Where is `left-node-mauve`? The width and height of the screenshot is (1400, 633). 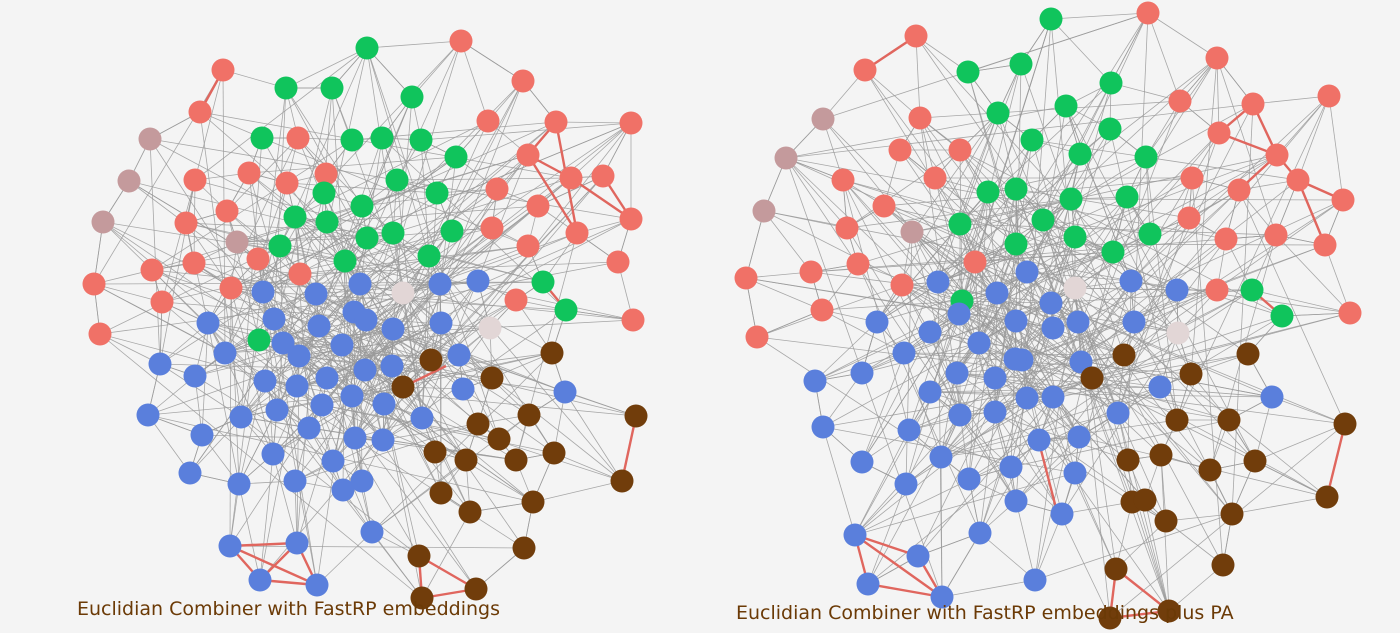 left-node-mauve is located at coordinates (129, 181).